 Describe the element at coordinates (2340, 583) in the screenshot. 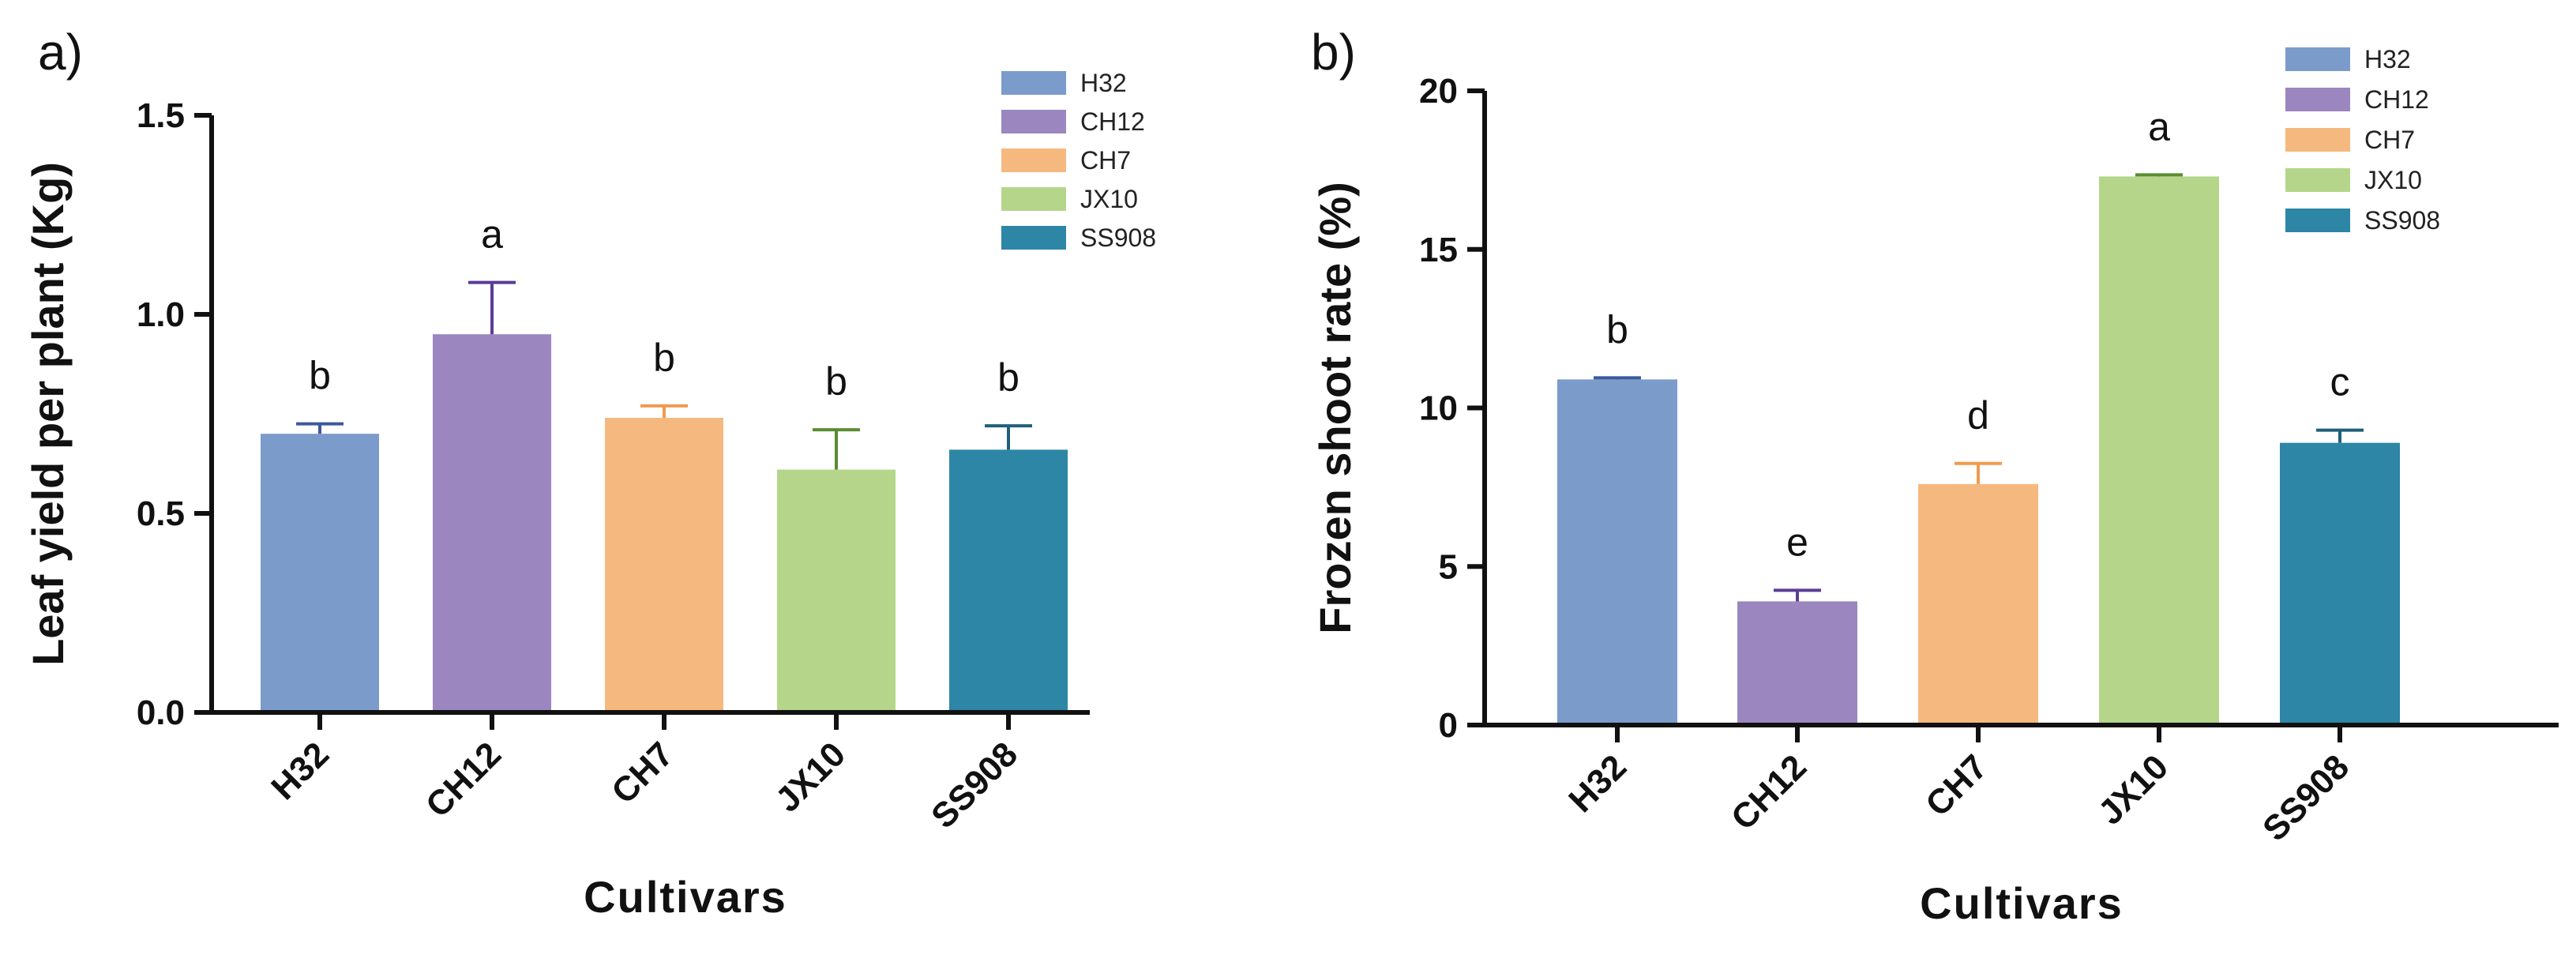

I see `bar-b-ss908` at that location.